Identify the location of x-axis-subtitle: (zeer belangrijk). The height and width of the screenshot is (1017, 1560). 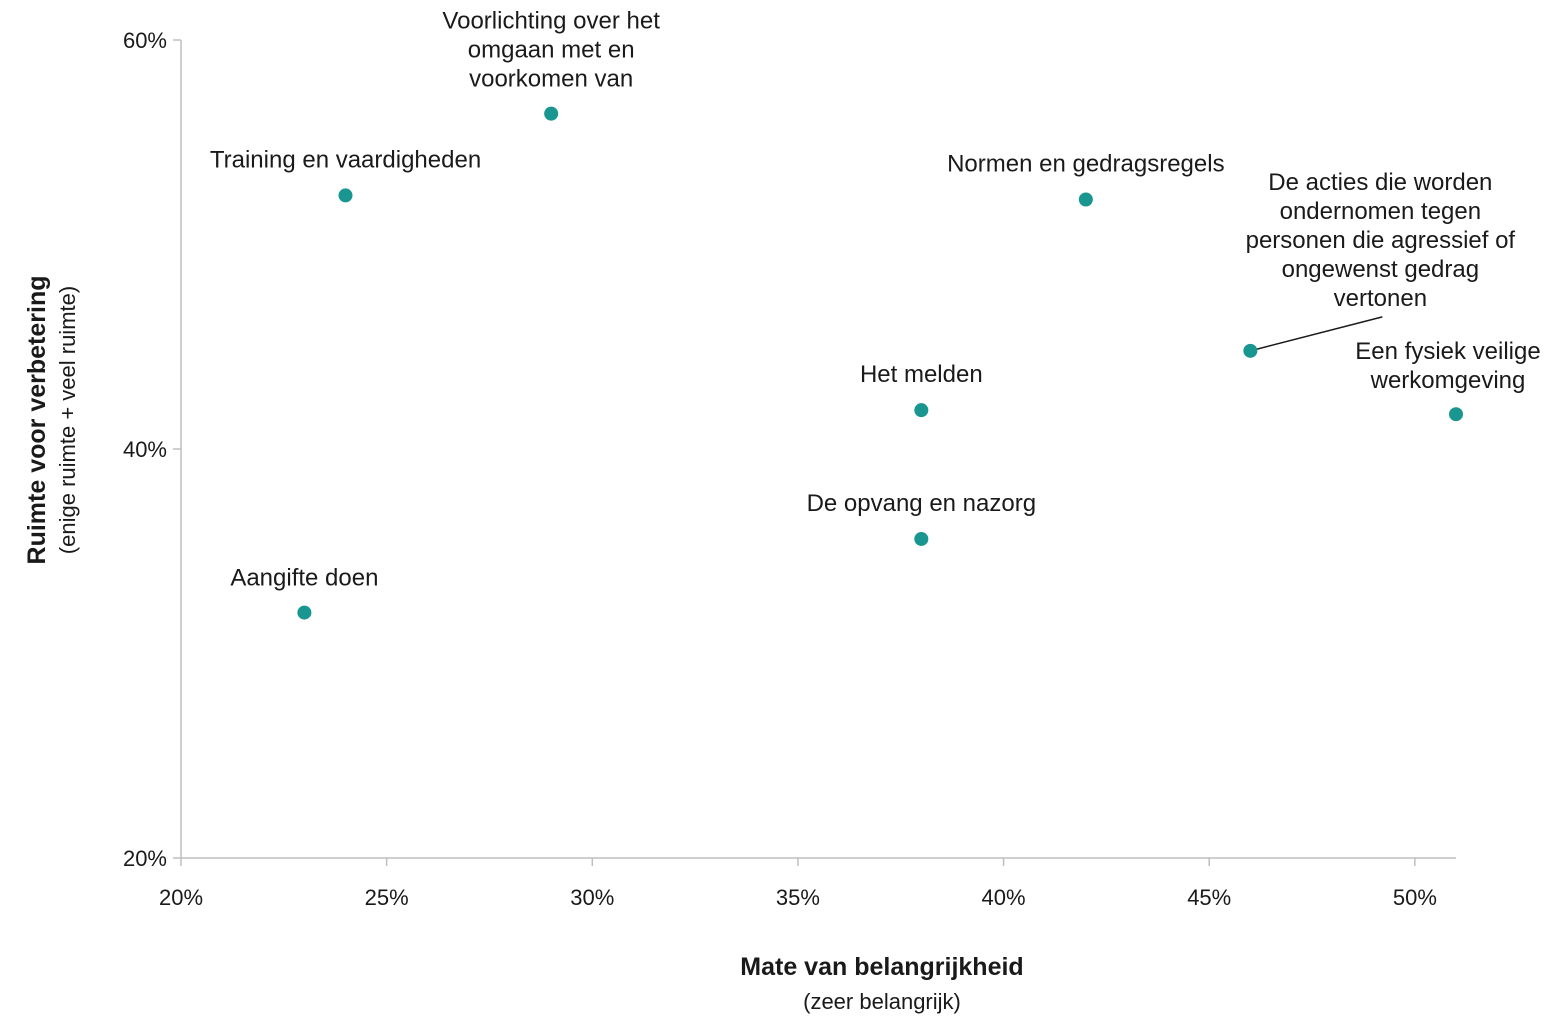
(882, 1001).